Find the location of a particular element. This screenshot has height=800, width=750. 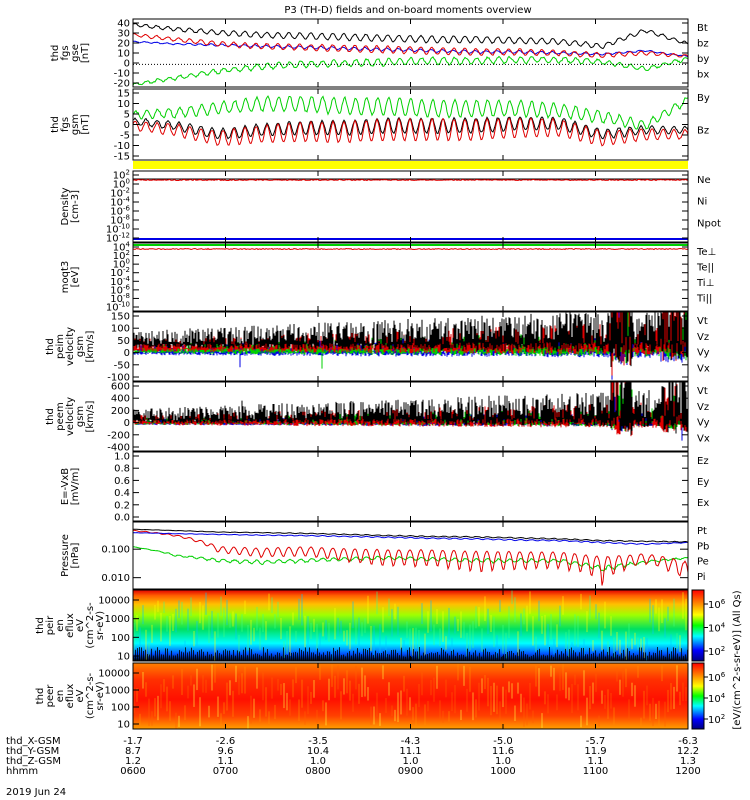

y-tick-label: 10⁴ is located at coordinates (122, 247).